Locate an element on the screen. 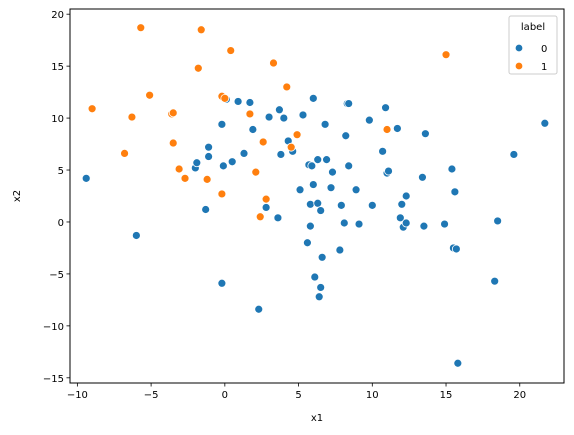 Image resolution: width=574 pixels, height=435 pixels. y-axis: −15 −10 −5 0 5 10 15 20 is located at coordinates (56, 197).